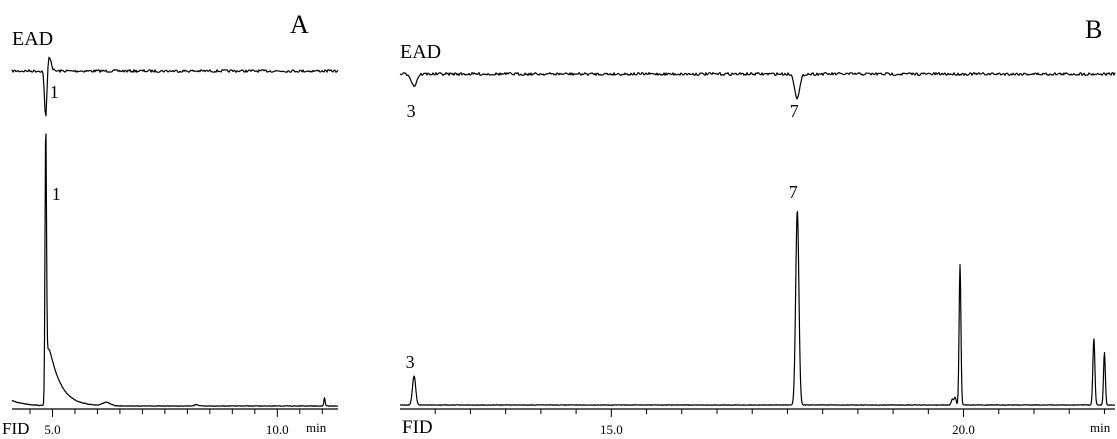 Image resolution: width=1117 pixels, height=439 pixels. Describe the element at coordinates (794, 111) in the screenshot. I see `panel-b-peak-label-ead: 7` at that location.